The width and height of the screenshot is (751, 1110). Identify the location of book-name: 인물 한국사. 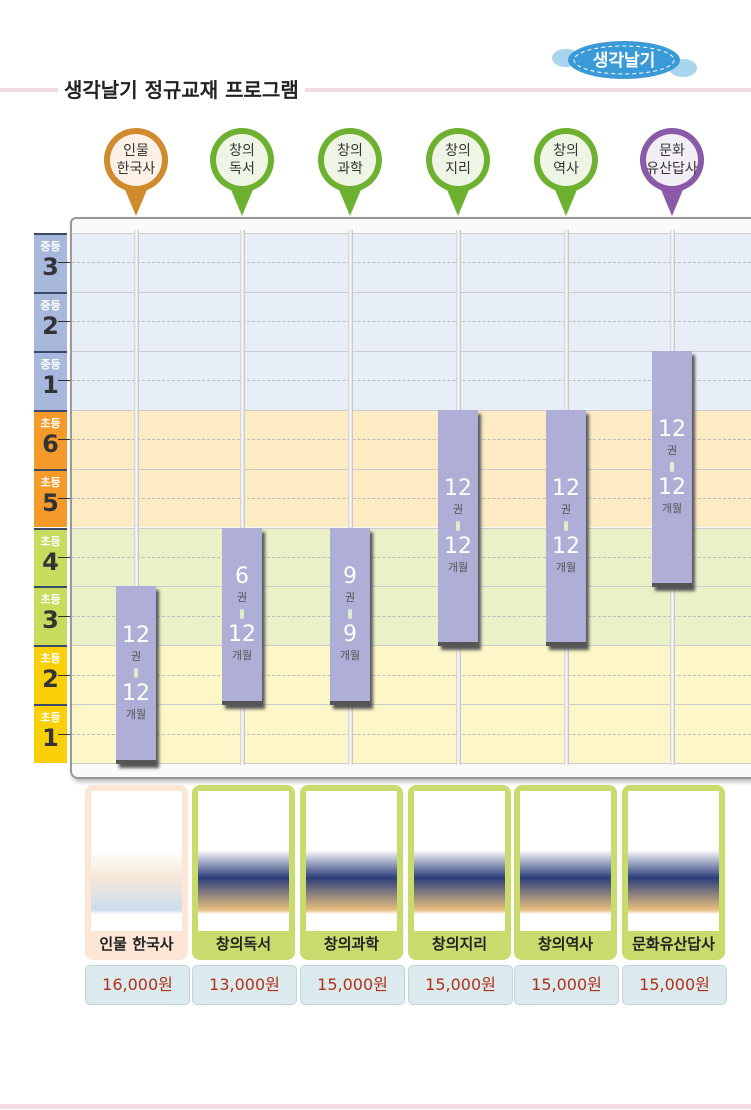
(136, 944).